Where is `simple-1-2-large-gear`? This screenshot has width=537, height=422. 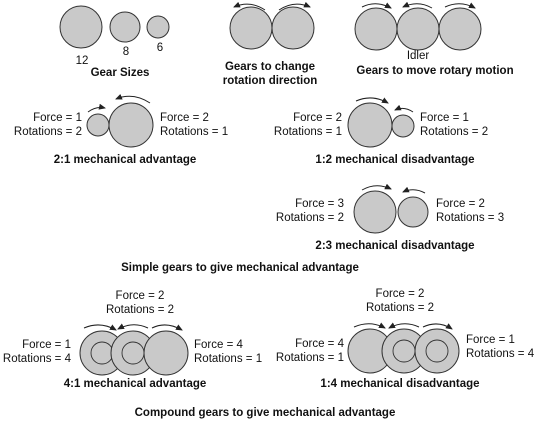
simple-1-2-large-gear is located at coordinates (370, 125).